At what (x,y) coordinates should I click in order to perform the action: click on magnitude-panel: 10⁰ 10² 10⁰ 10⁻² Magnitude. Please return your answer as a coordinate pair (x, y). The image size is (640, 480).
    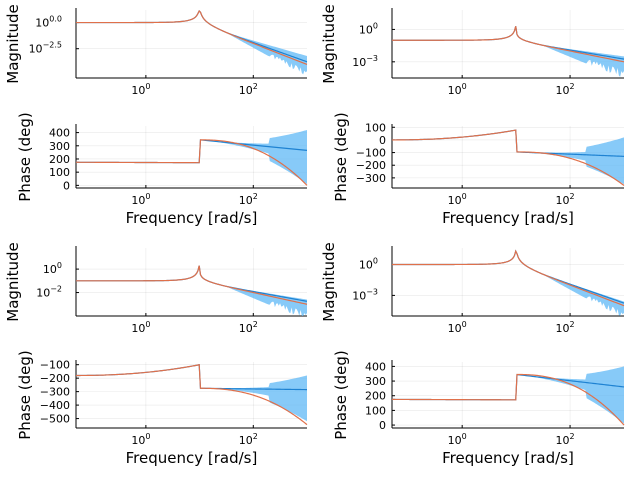
    Looking at the image, I should click on (156, 288).